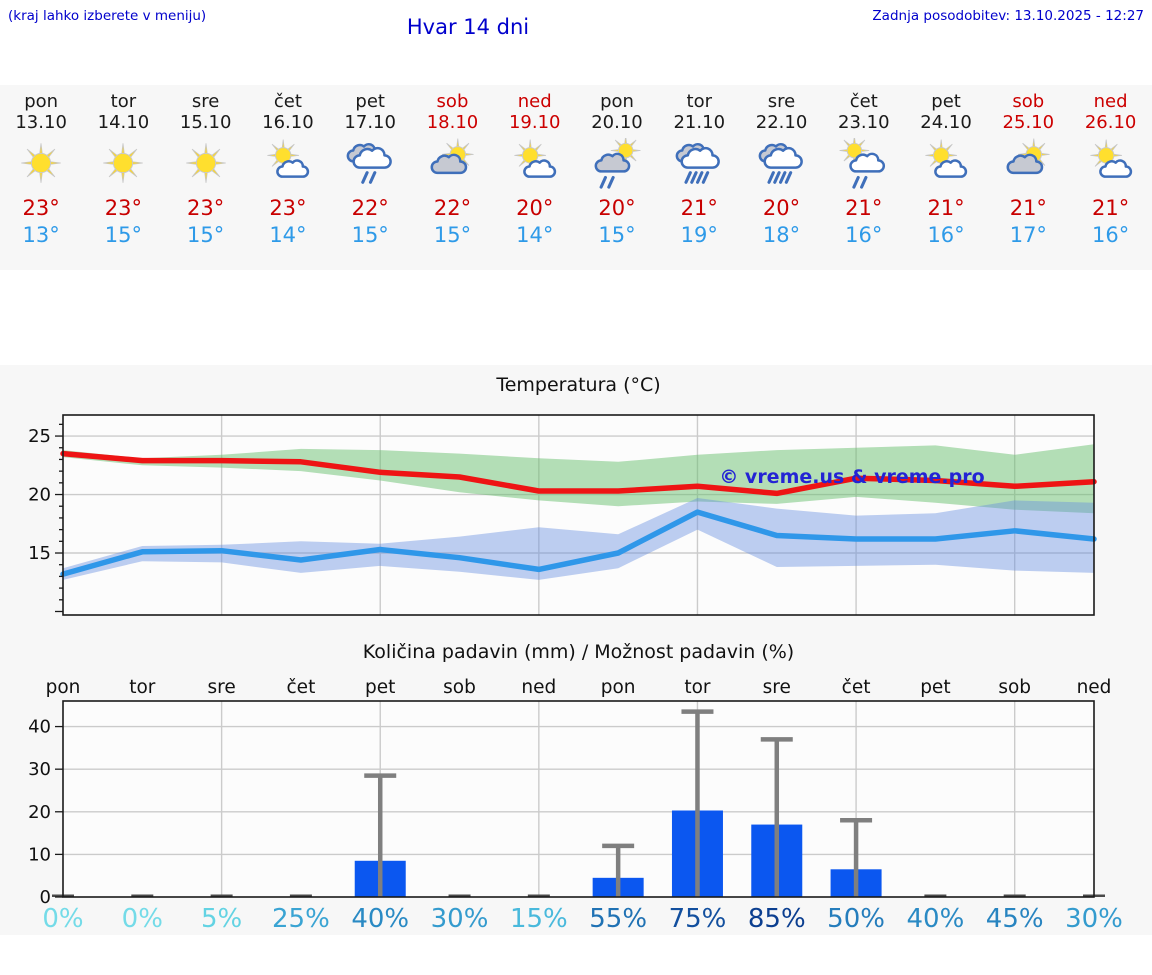 Image resolution: width=1152 pixels, height=975 pixels. I want to click on forecast-day-5: pet 17.10 22° 15°, so click(370, 177).